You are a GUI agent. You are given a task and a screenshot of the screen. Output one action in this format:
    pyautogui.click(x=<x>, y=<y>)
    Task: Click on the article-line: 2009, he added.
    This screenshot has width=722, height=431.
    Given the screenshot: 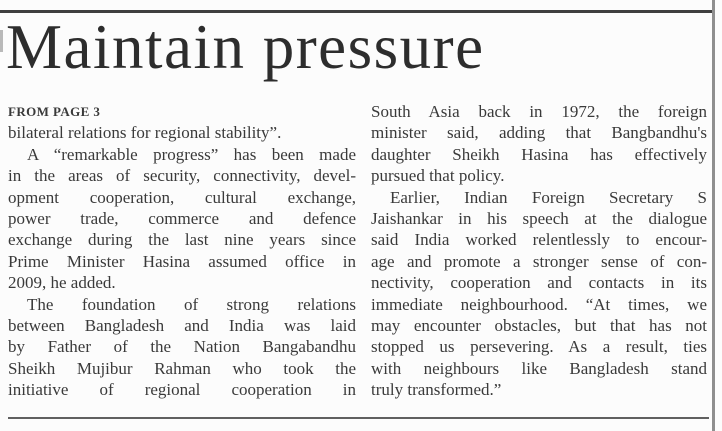 What is the action you would take?
    pyautogui.click(x=62, y=283)
    